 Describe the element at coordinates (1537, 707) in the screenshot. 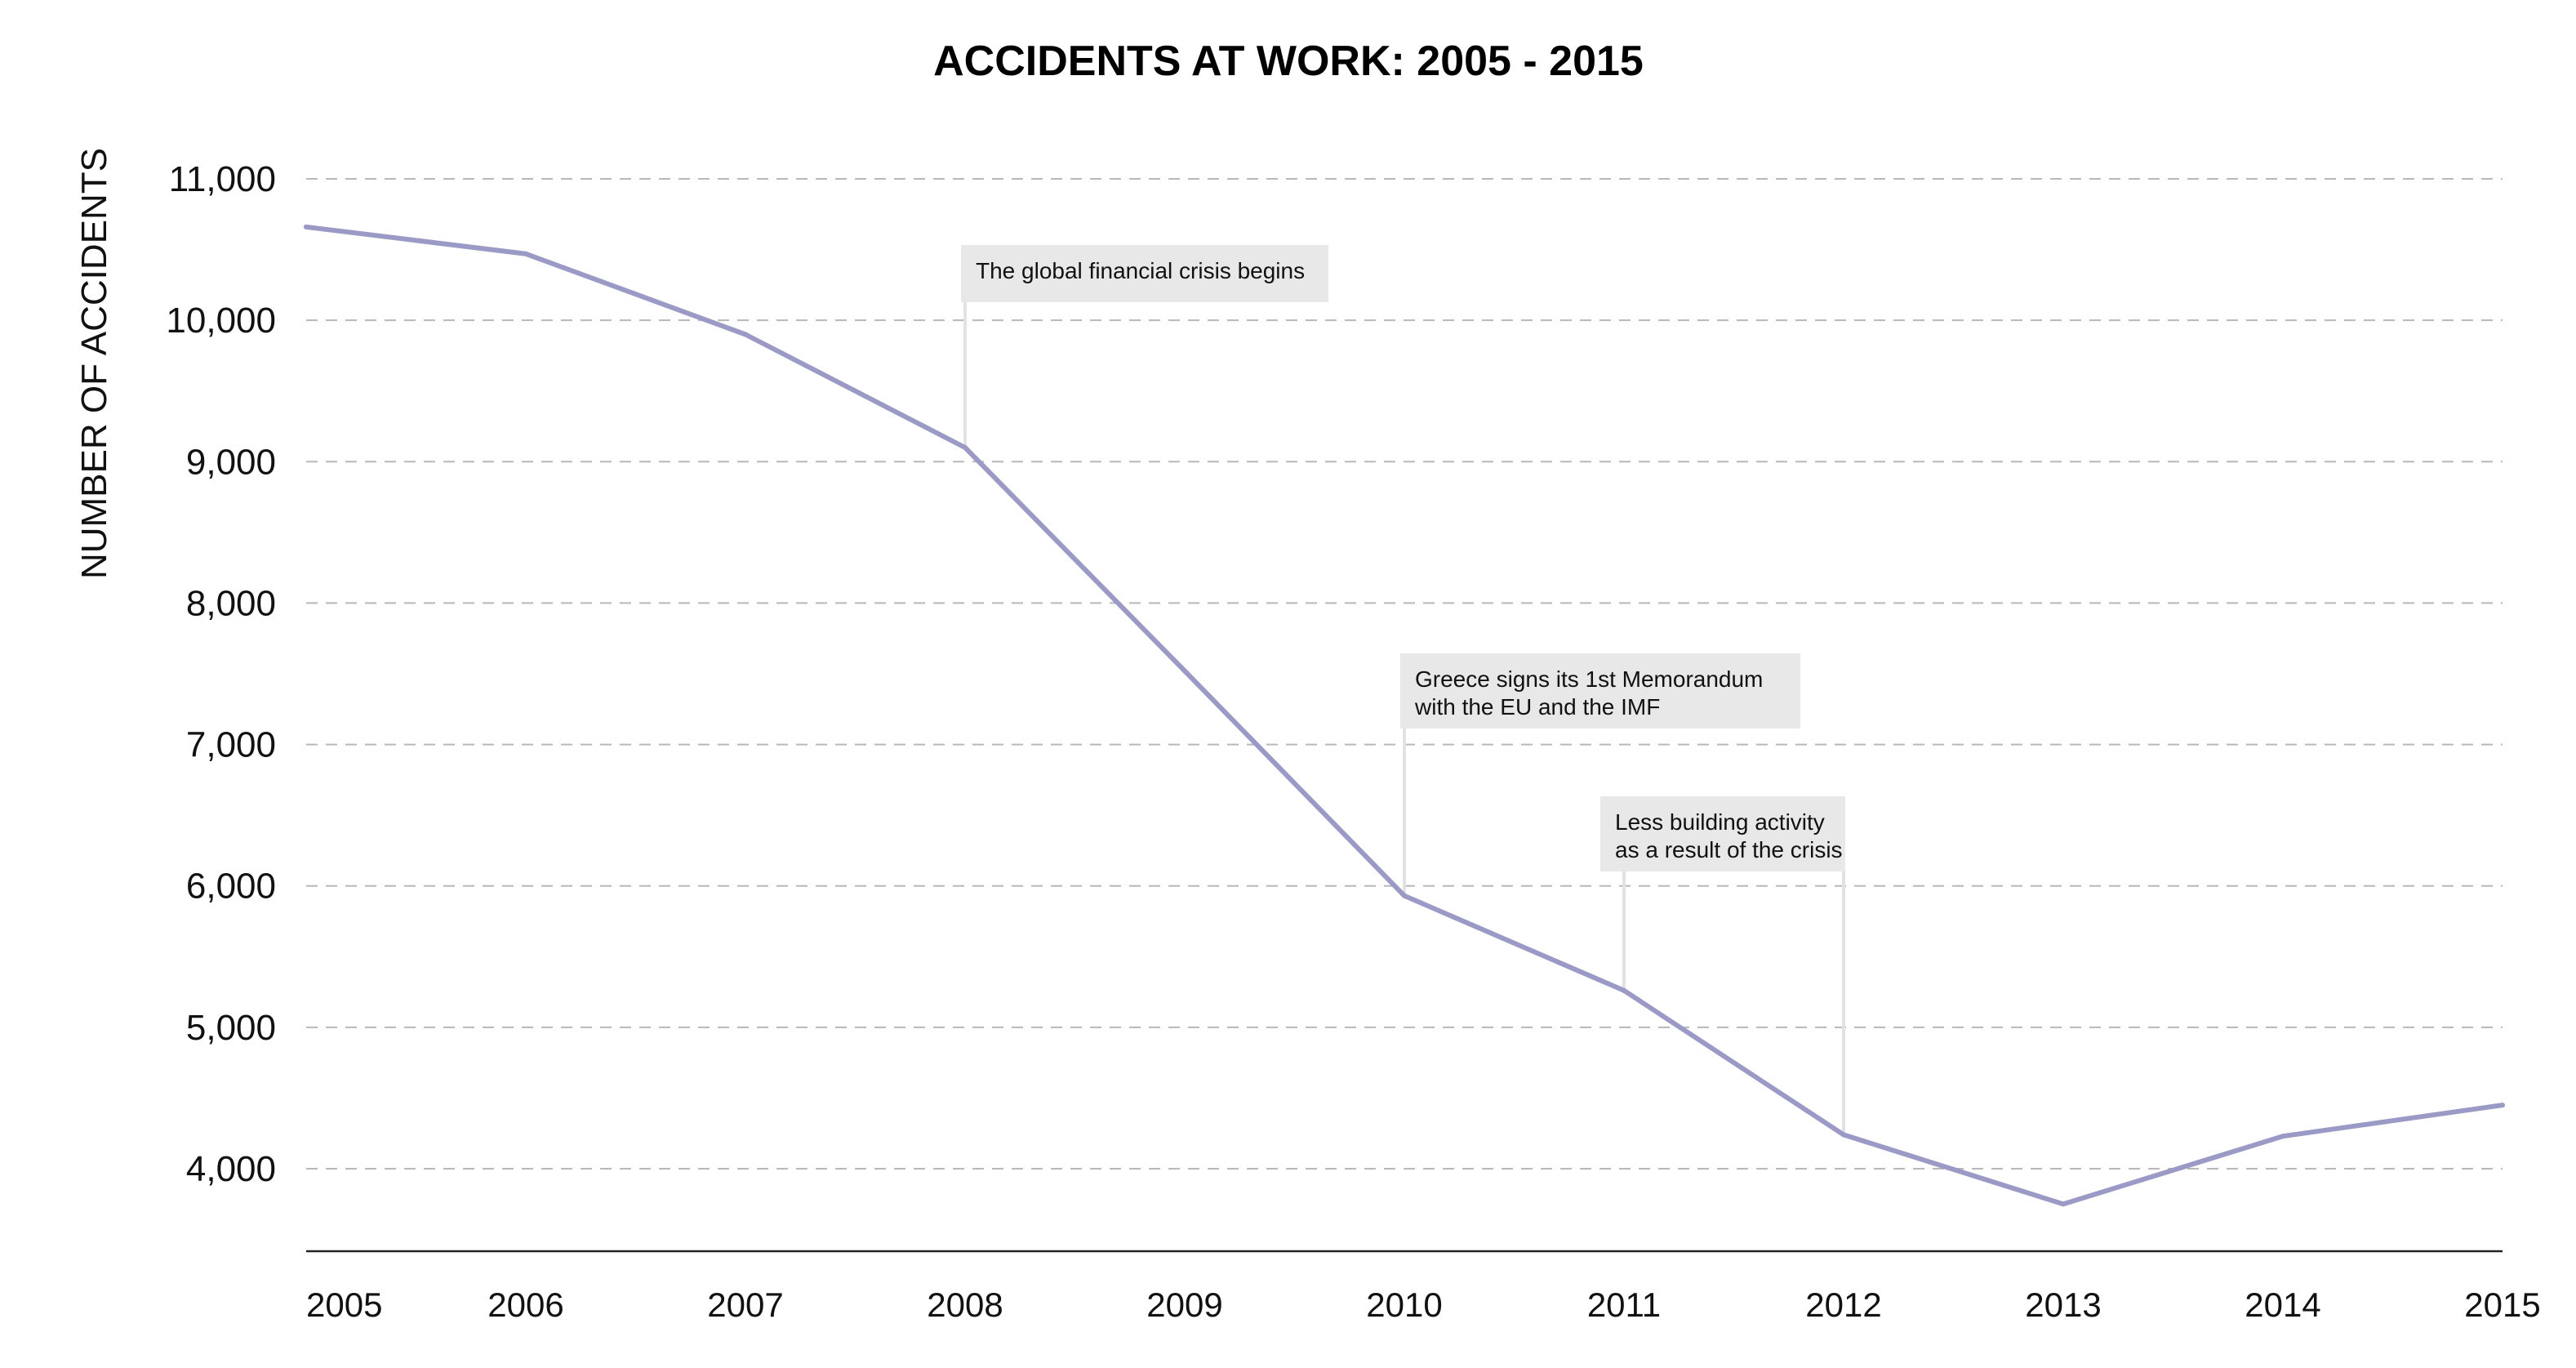

I see `annotation-text: with the EU and the IMF` at that location.